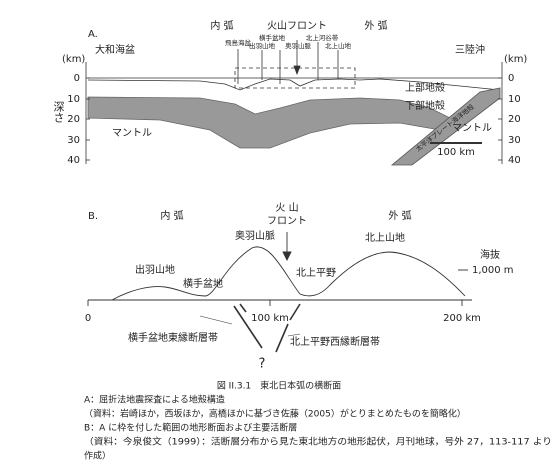 The height and width of the screenshot is (476, 558). Describe the element at coordinates (97, 456) in the screenshot. I see `caption-line: 作成）` at that location.